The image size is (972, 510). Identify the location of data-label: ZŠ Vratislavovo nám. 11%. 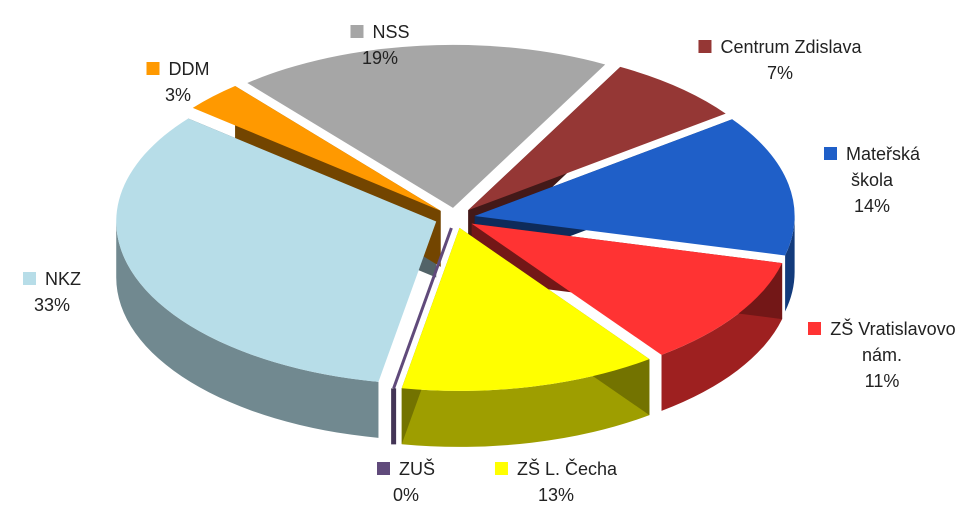
(882, 355).